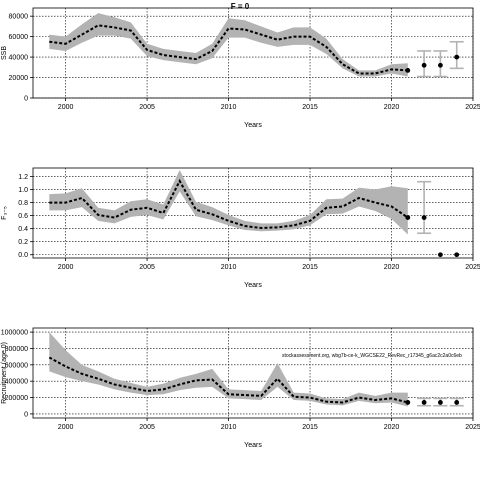 The height and width of the screenshot is (480, 480). I want to click on recruitment-estimate-line, so click(228, 380).